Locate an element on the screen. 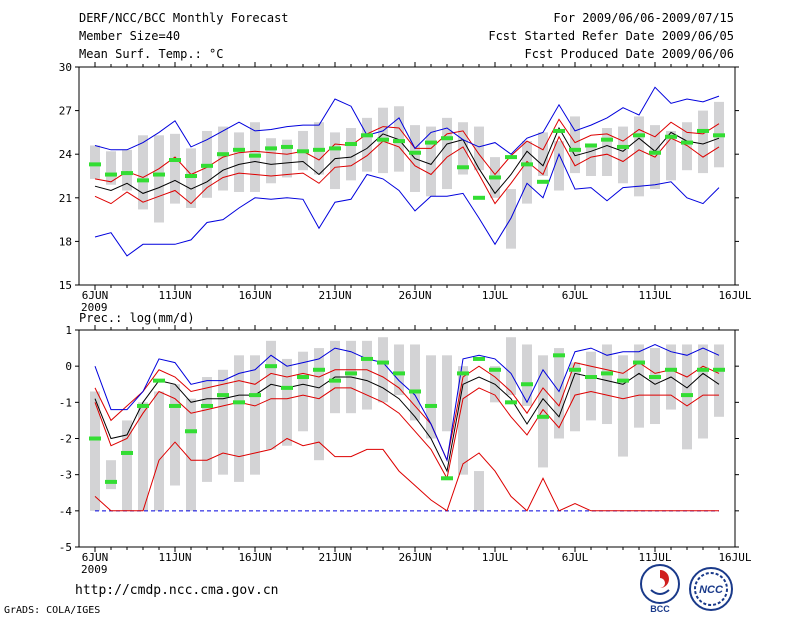 This screenshot has height=618, width=800. precip-panel-title: Prec.: log(mm/d) is located at coordinates (137, 318).